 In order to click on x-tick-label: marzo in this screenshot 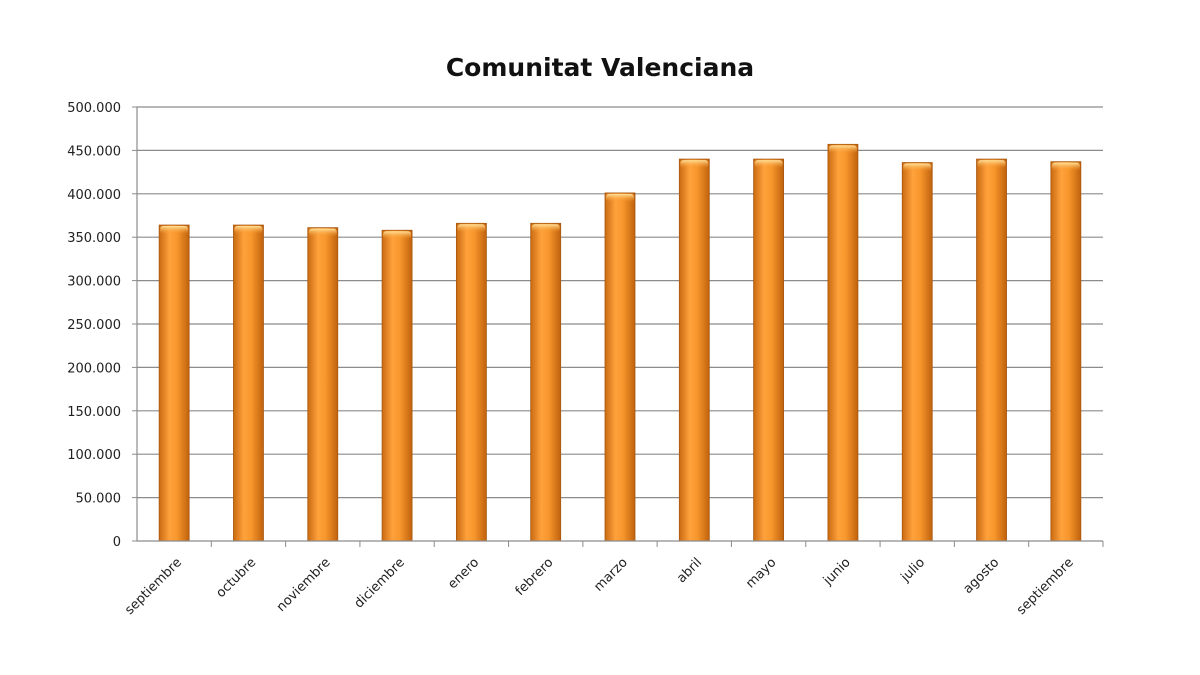, I will do `click(610, 574)`.